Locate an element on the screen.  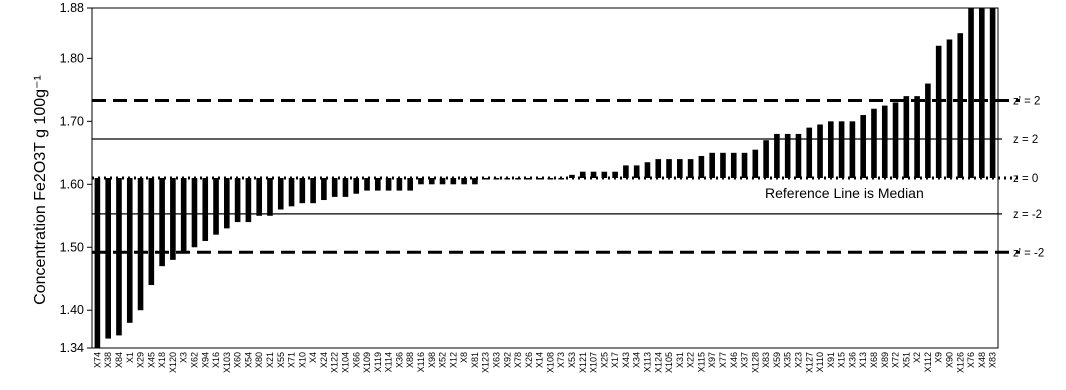
x-tick-label: X103 is located at coordinates (227, 362).